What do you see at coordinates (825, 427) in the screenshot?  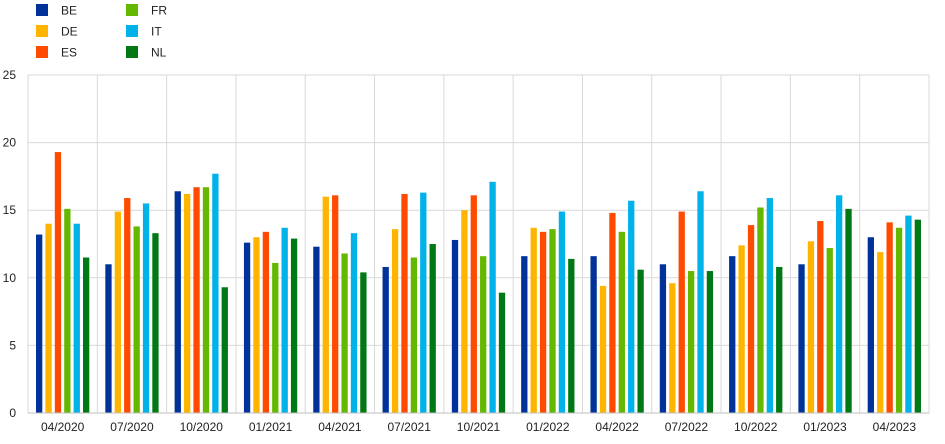 I see `x-tick-label: 01/2023` at bounding box center [825, 427].